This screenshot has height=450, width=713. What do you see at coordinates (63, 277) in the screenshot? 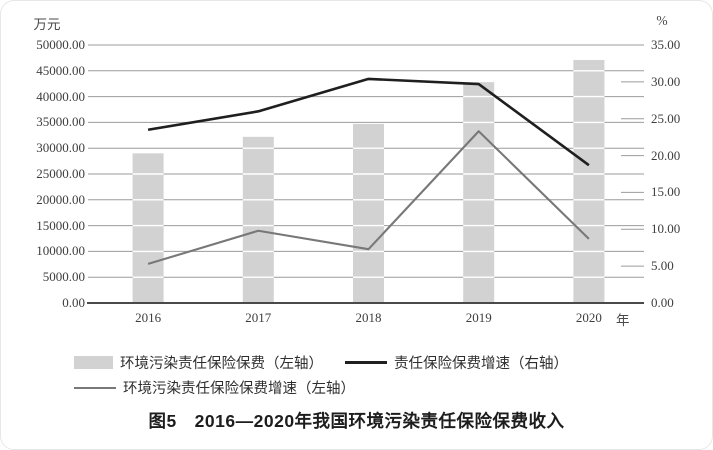
I see `left-axis-tick-label: 5000.00` at bounding box center [63, 277].